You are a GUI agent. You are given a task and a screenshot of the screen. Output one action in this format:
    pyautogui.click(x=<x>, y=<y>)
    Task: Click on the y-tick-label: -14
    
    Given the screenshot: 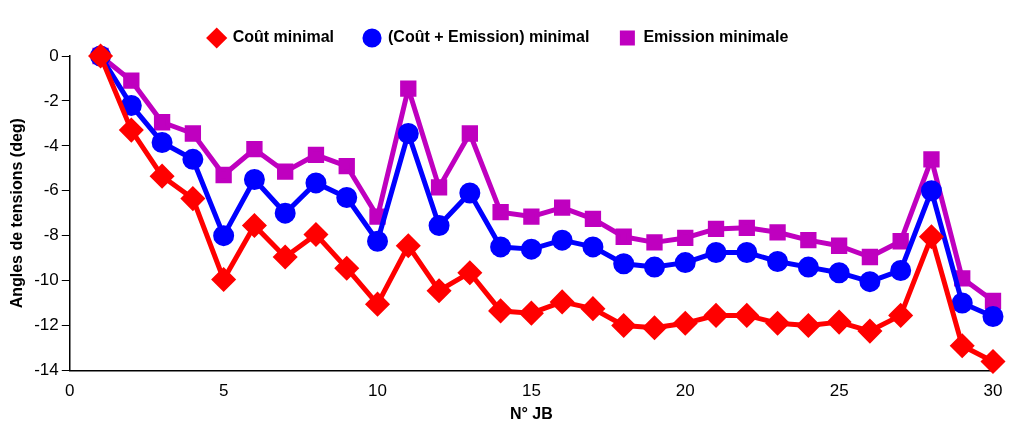 What is the action you would take?
    pyautogui.click(x=46, y=370)
    